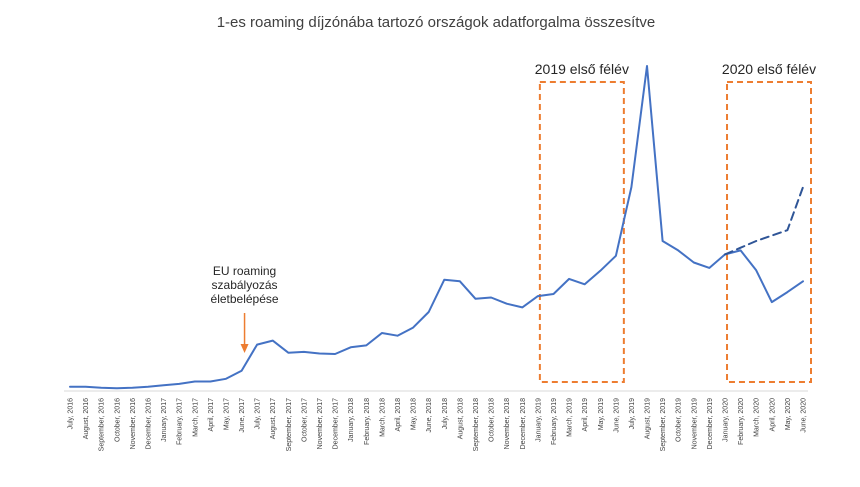 Image resolution: width=860 pixels, height=487 pixels. What do you see at coordinates (460, 418) in the screenshot?
I see `x-tick-label: August, 2018` at bounding box center [460, 418].